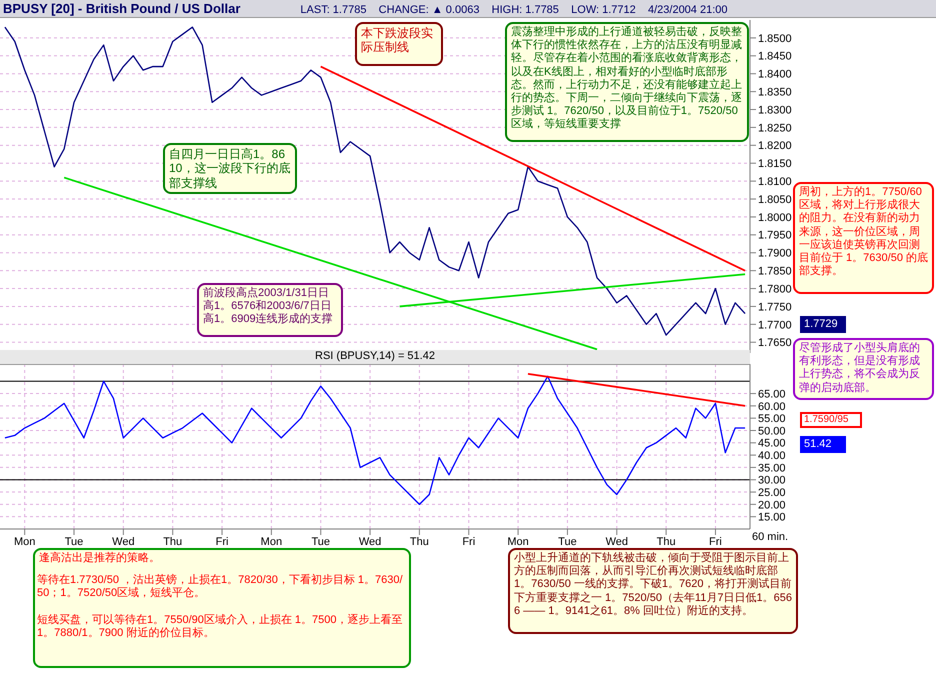 This screenshot has width=936, height=674. I want to click on text: 小型上升通道的下轨线被击破，倾向于受阻于图示目前上方的压制而回落，从而引导汇价再次测试短线临时底部1。7630/50 一线的支撑。下破1。7620，将打开测试目前下方重要支撑之一 1。7520/50（去年11月7日日低1。6566 —— 1。9141之61。8% 回吐位）附近的支持。, so click(653, 591).